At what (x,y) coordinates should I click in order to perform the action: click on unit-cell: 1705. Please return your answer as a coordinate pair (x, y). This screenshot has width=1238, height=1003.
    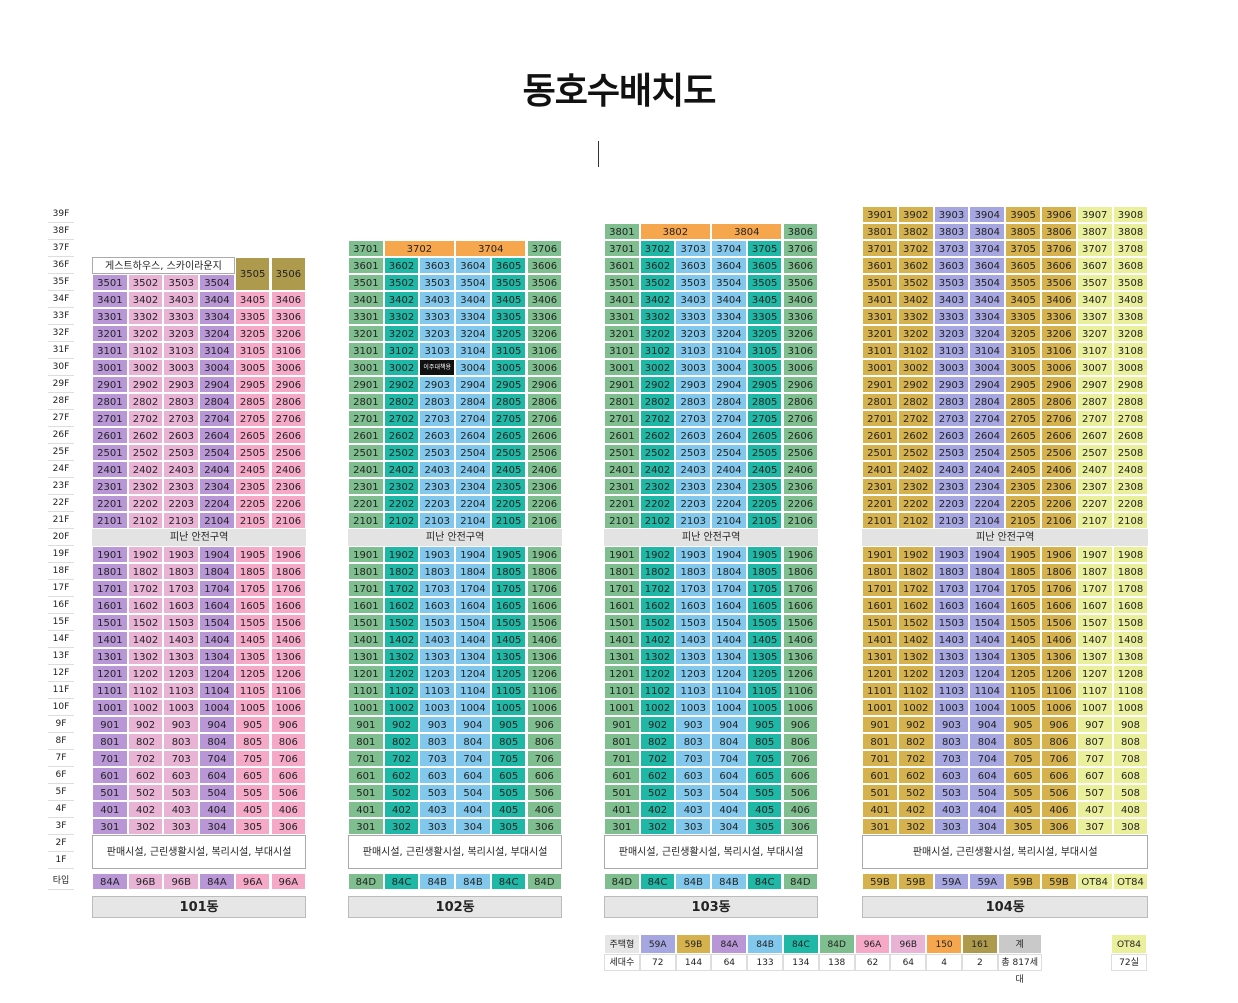
    Looking at the image, I should click on (508, 588).